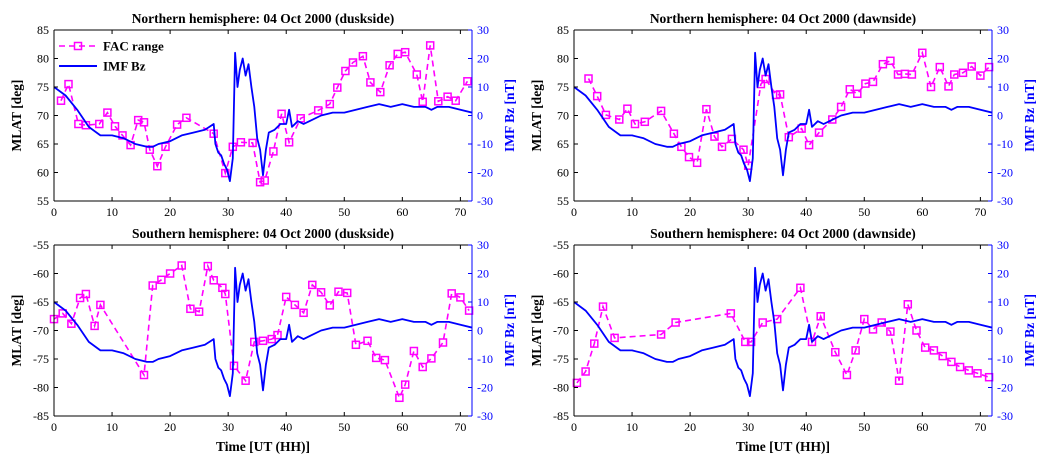 The height and width of the screenshot is (468, 1058). Describe the element at coordinates (264, 114) in the screenshot. I see `fac-range-line` at that location.